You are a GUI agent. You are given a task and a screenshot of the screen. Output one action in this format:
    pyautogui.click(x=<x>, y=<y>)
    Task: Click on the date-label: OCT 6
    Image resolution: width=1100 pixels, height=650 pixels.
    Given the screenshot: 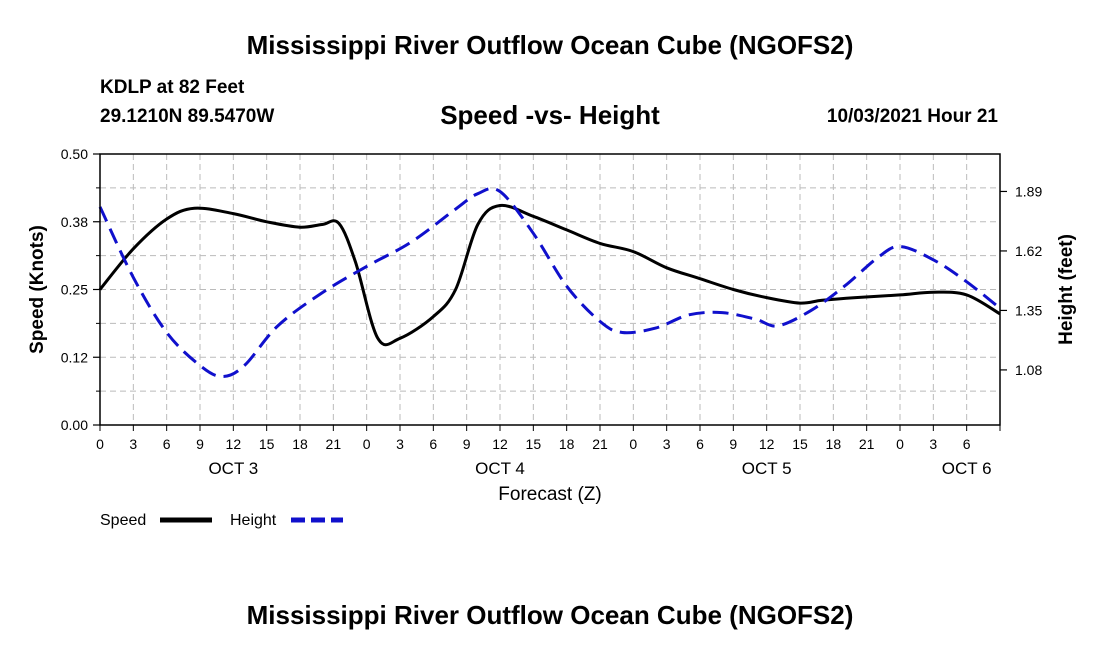 What is the action you would take?
    pyautogui.click(x=967, y=468)
    